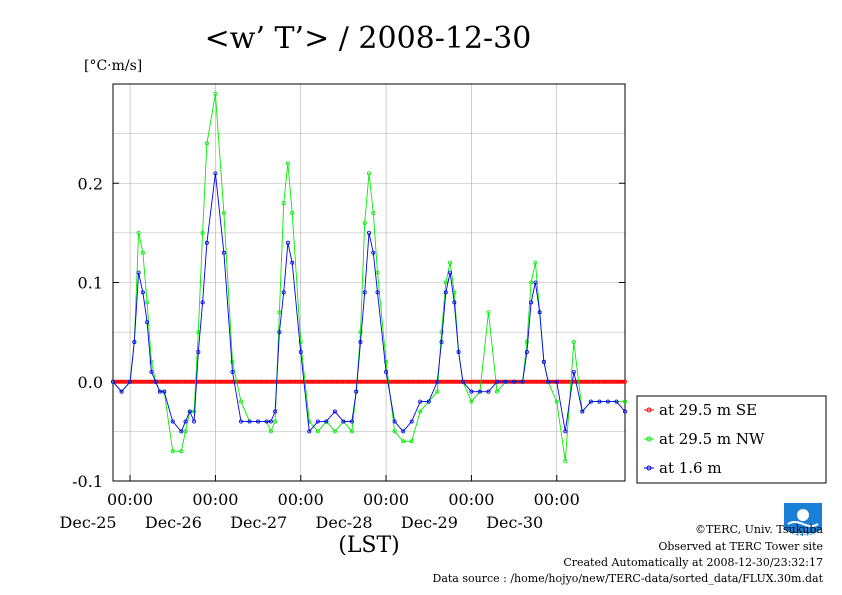  Describe the element at coordinates (429, 522) in the screenshot. I see `day-label: Dec-29` at that location.